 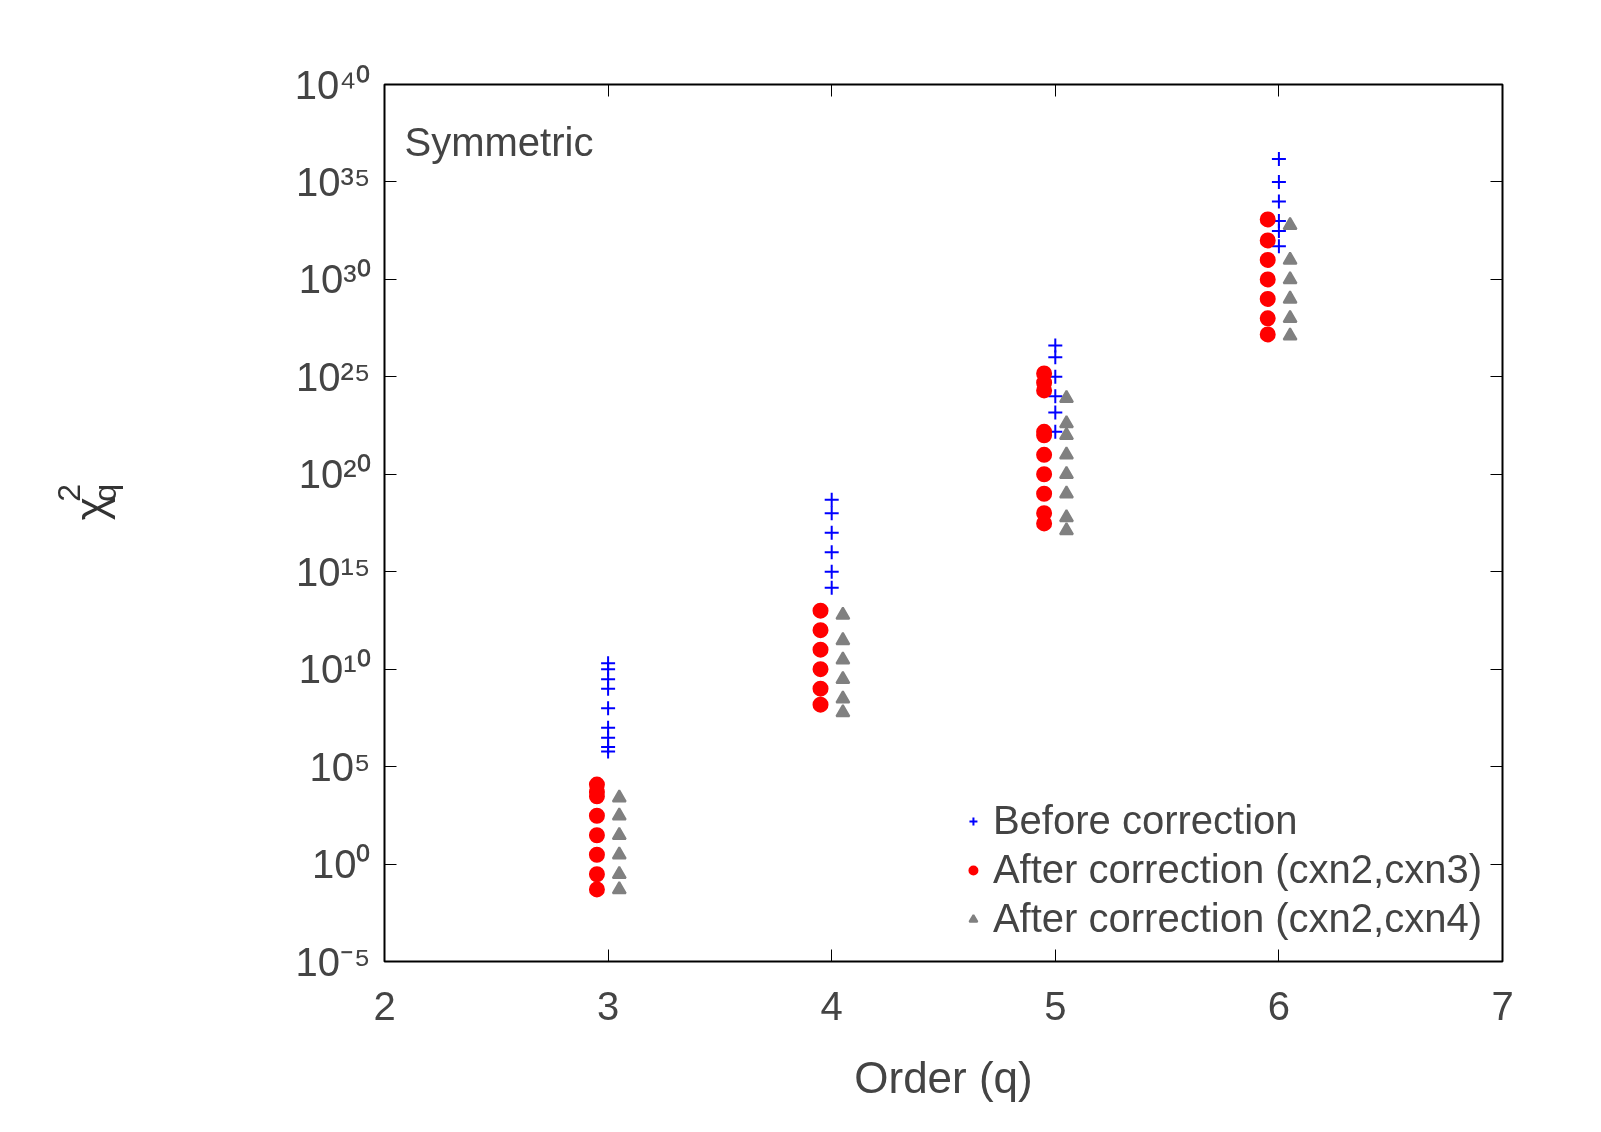 What do you see at coordinates (86, 502) in the screenshot?
I see `y-axis-title: χq2` at bounding box center [86, 502].